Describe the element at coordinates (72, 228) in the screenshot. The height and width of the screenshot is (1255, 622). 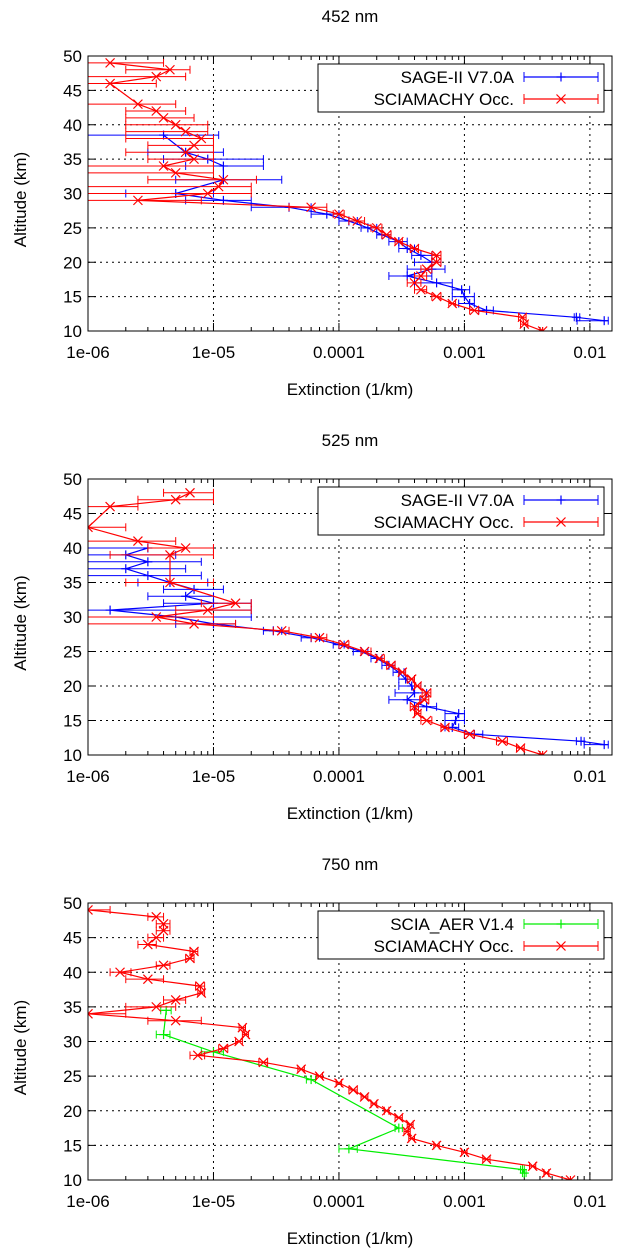
I see `y-tick-label: 25` at that location.